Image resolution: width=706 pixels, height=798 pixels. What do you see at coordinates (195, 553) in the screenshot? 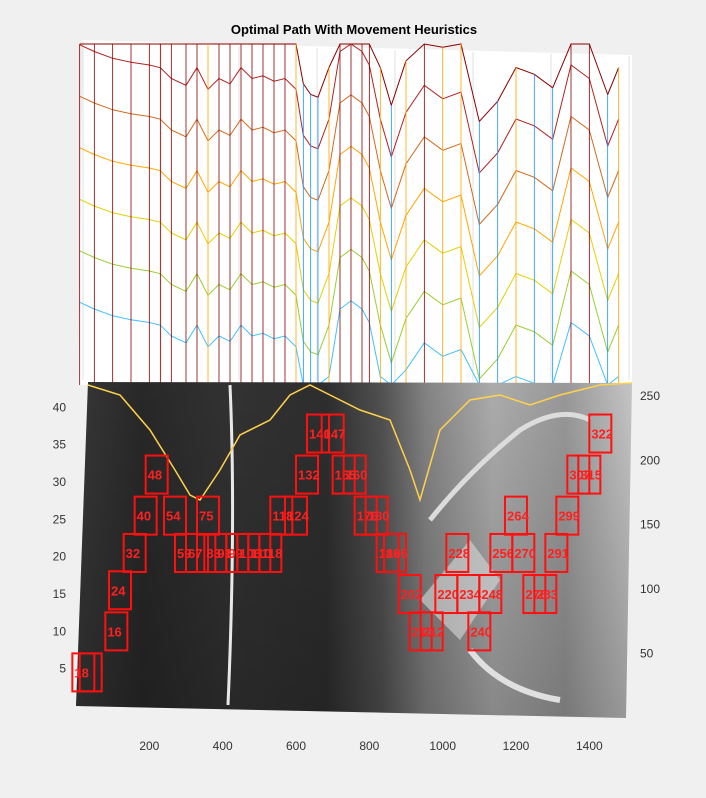
I see `path-step-label: 67` at bounding box center [195, 553].